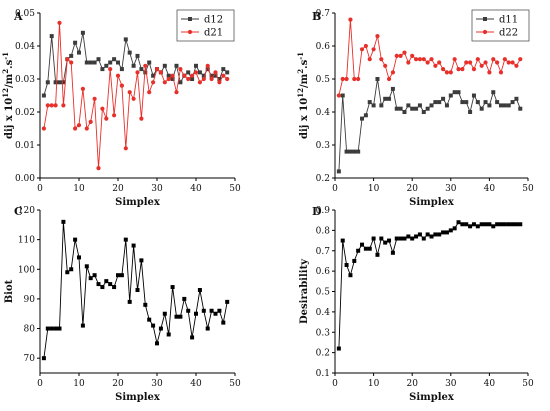 The height and width of the screenshot is (411, 550). I want to click on x-tick-label: 40, so click(196, 189).